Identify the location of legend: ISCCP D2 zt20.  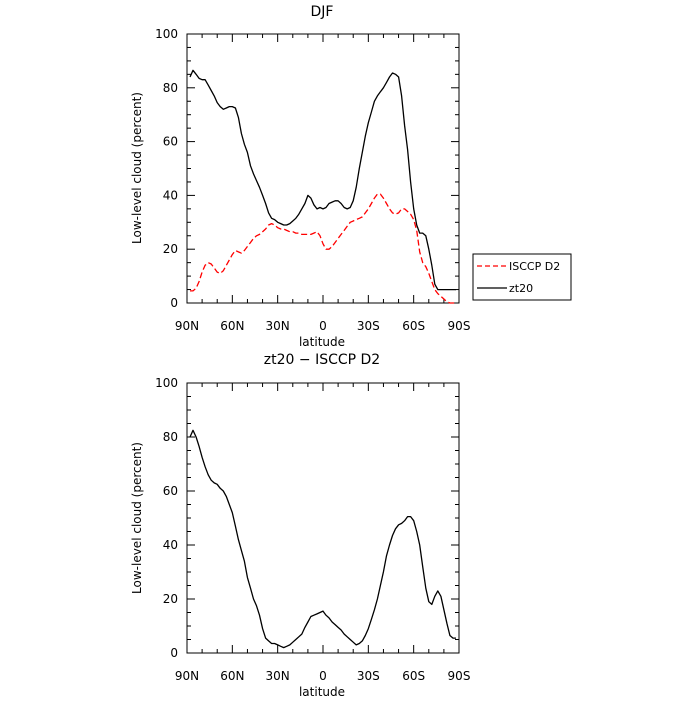
(522, 277).